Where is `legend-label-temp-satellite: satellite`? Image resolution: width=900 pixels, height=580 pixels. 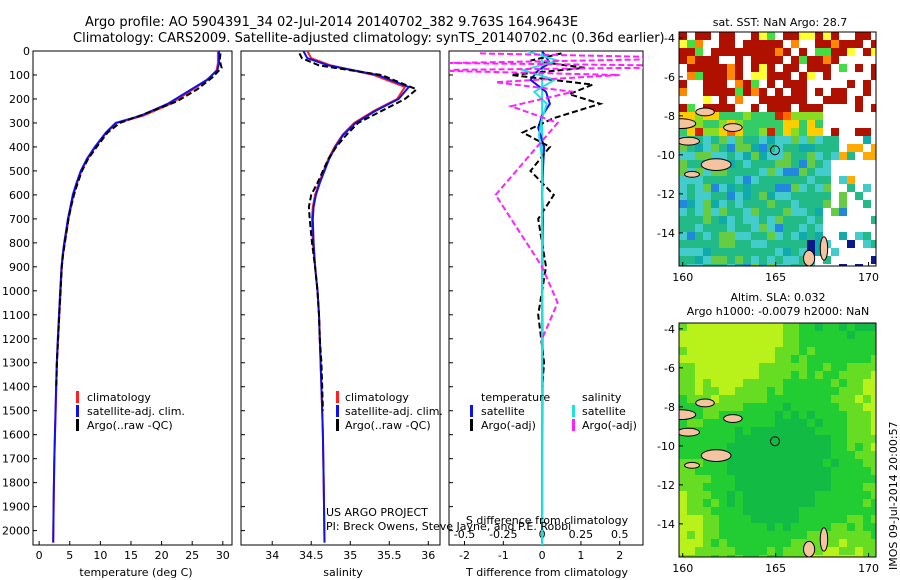 legend-label-temp-satellite: satellite is located at coordinates (503, 411).